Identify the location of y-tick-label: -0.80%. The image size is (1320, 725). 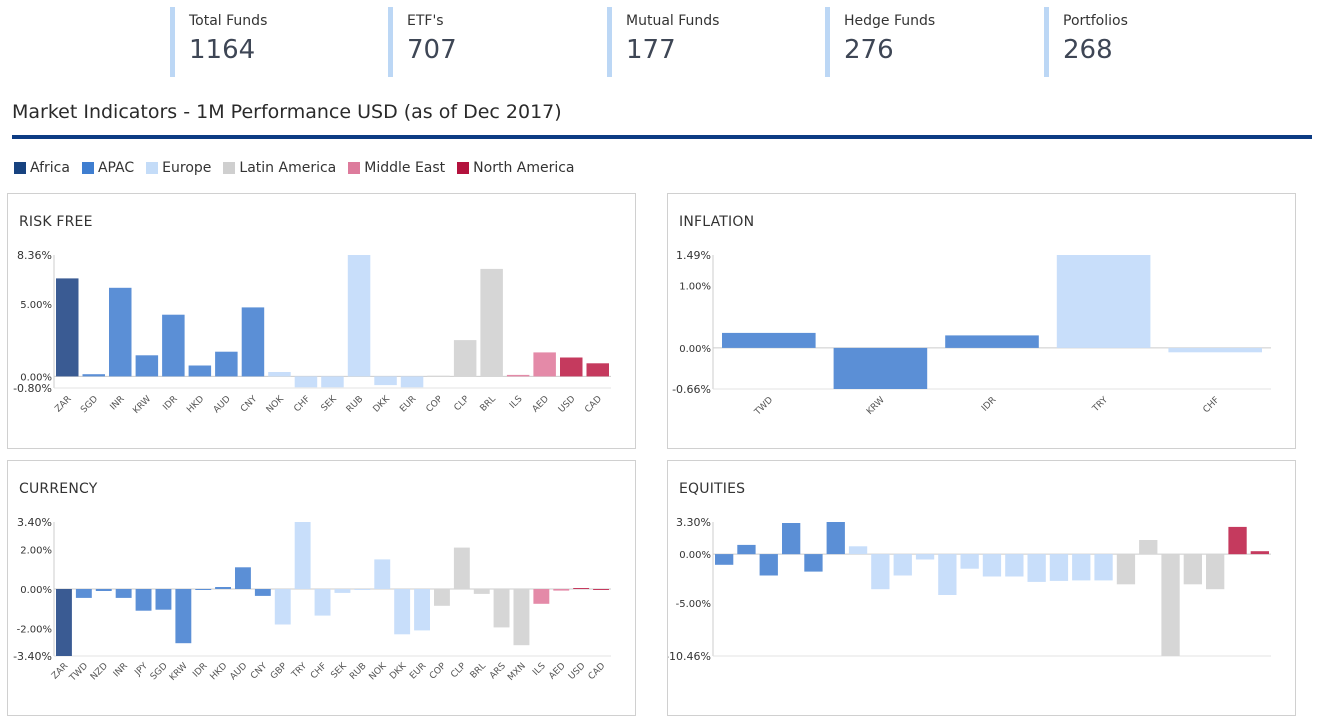
(32, 388).